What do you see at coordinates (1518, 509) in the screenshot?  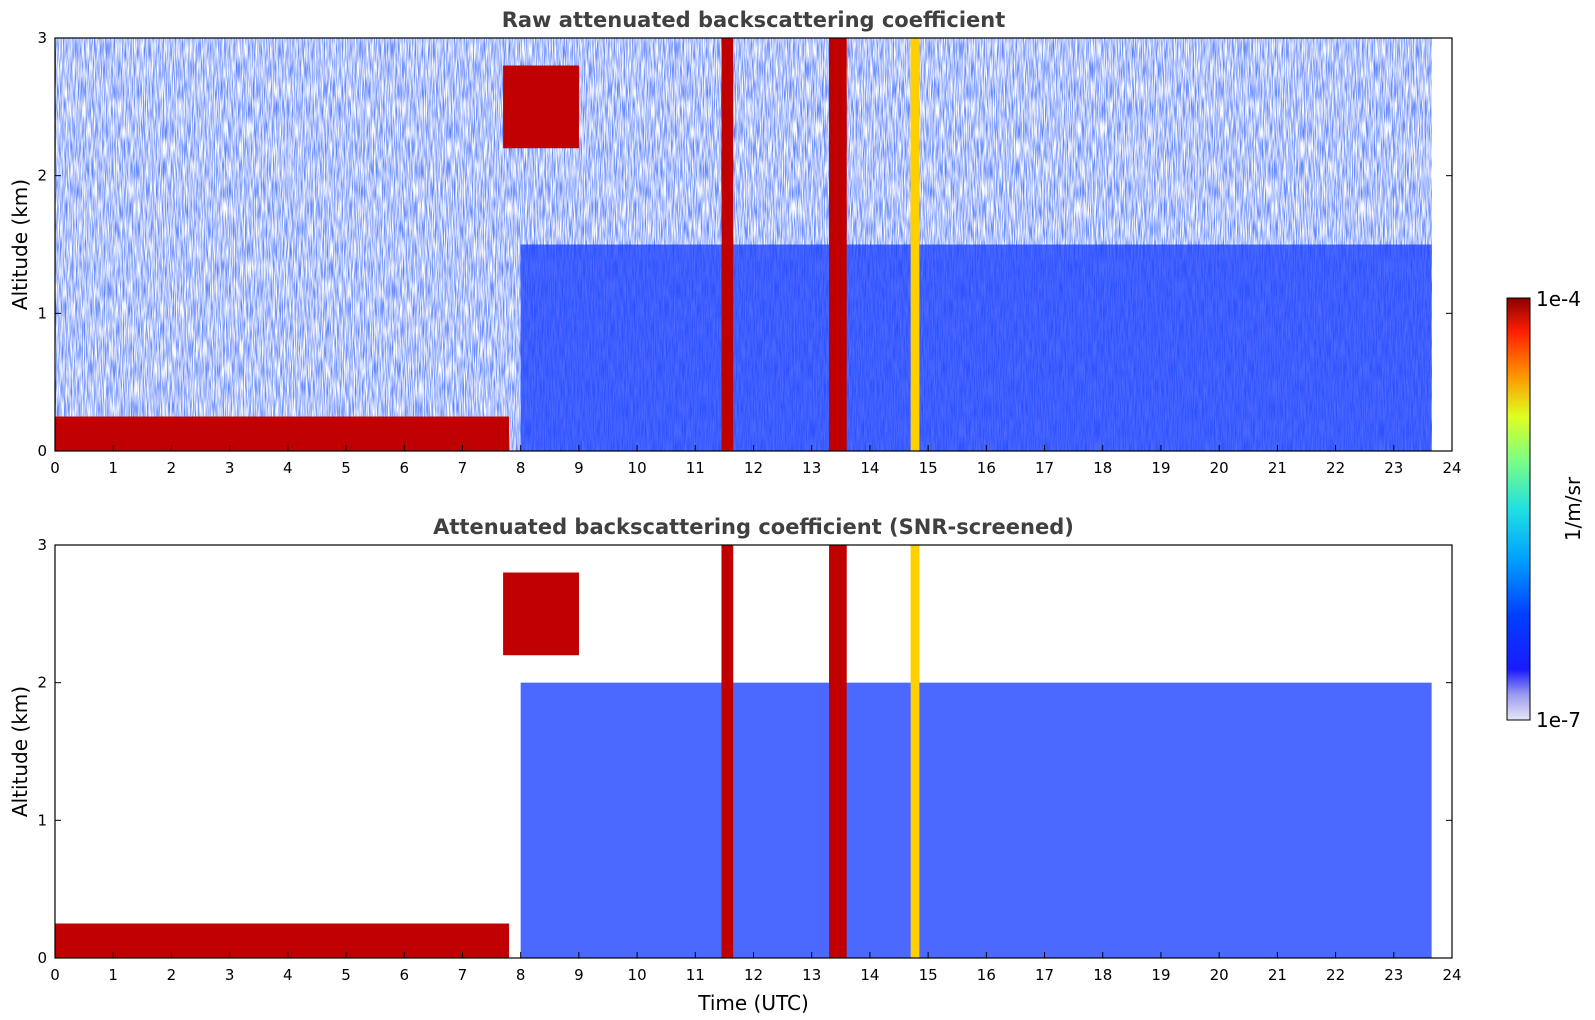 I see `colorbar-gradient` at bounding box center [1518, 509].